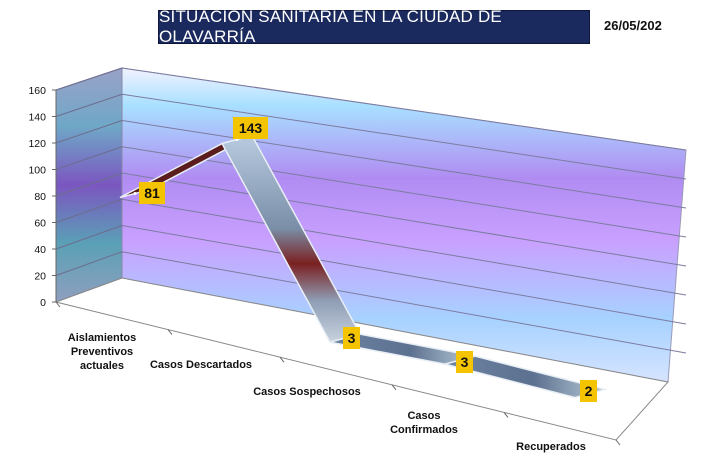 This screenshot has width=708, height=464. I want to click on date-label: 26/05/202, so click(633, 25).